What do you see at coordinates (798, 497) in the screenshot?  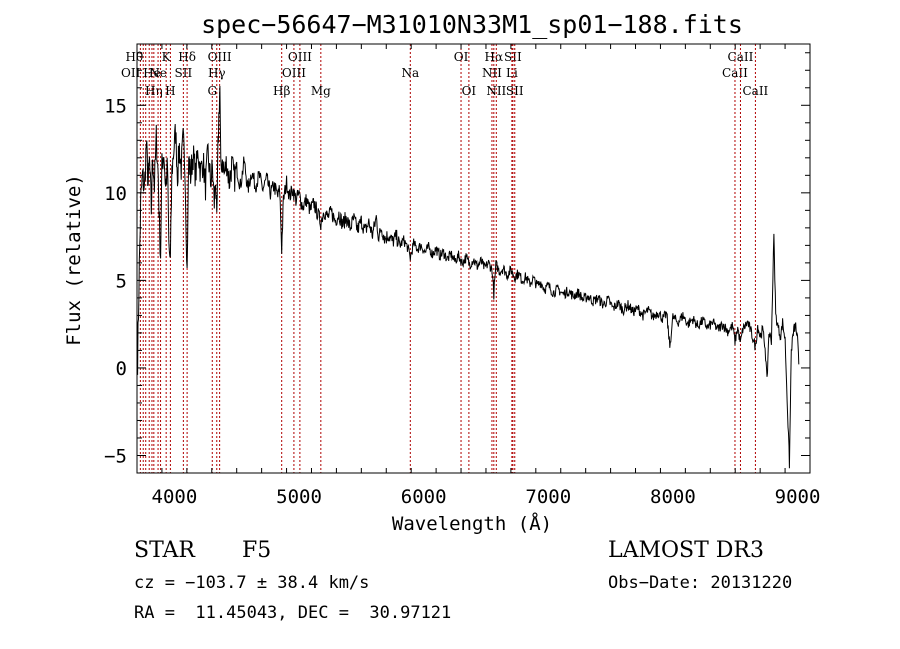 I see `x-tick-label: 9000` at bounding box center [798, 497].